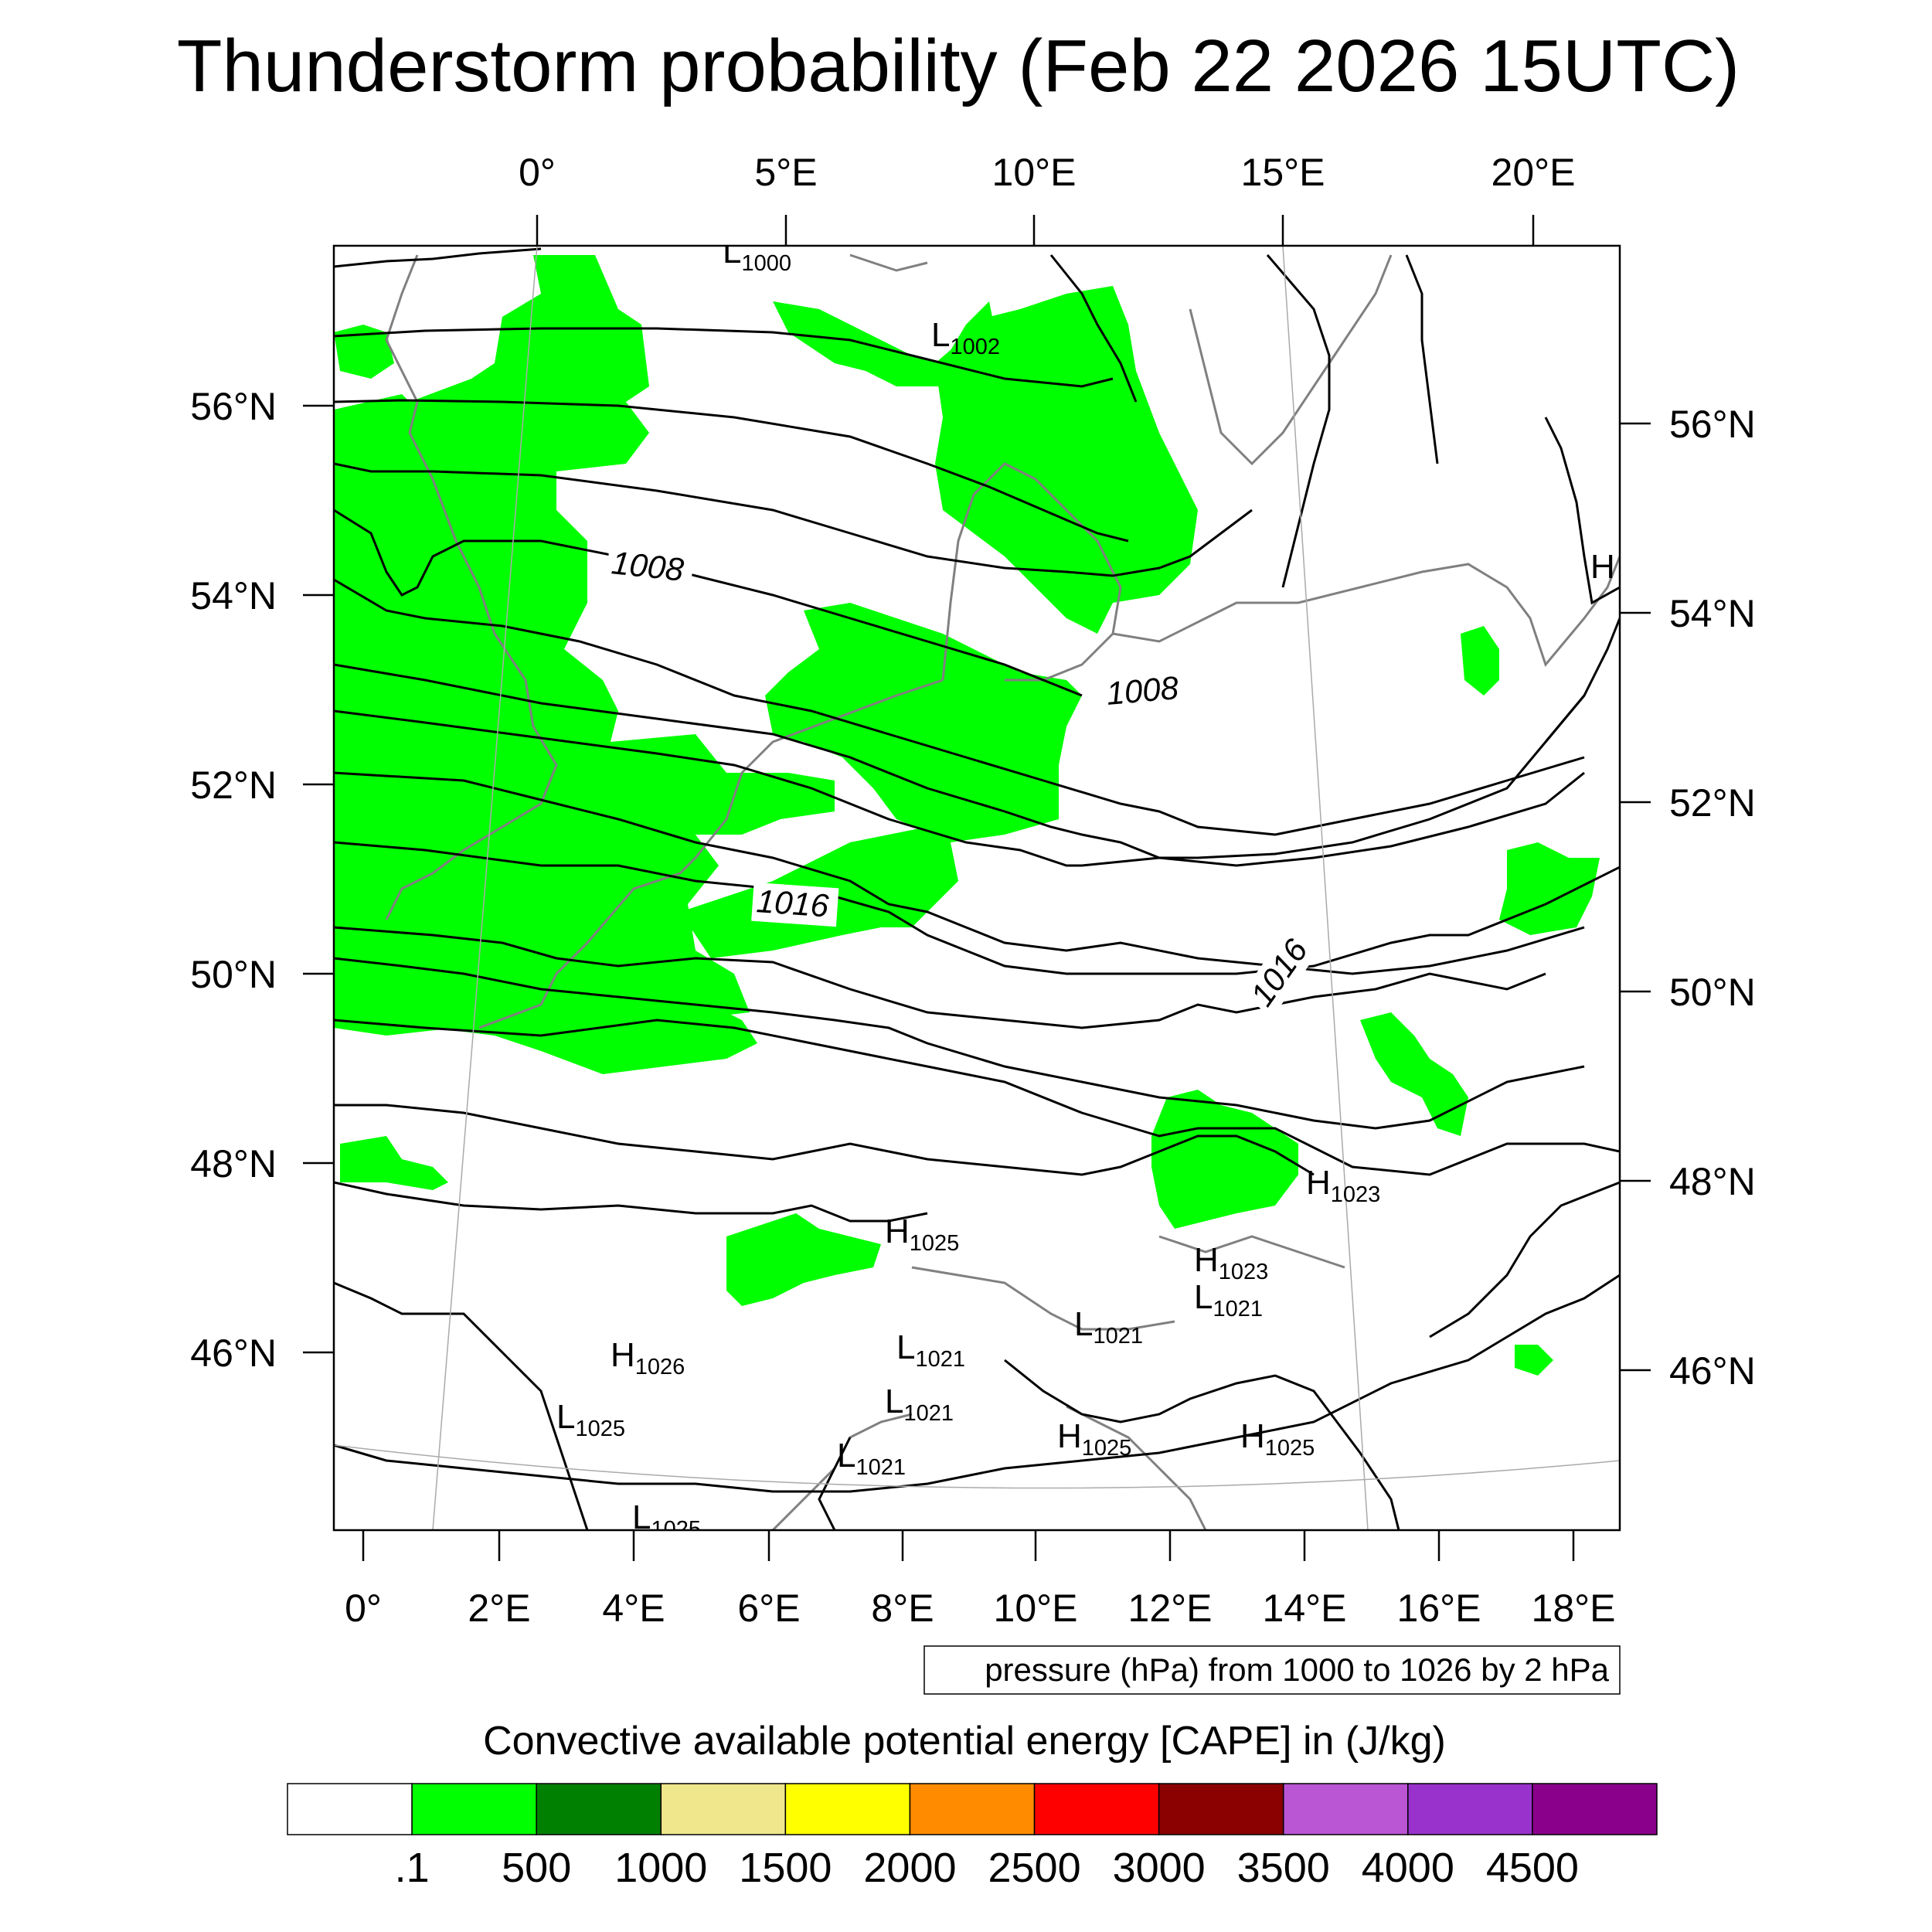 This screenshot has height=1932, width=1932. I want to click on pressure-center-label: L1000, so click(757, 255).